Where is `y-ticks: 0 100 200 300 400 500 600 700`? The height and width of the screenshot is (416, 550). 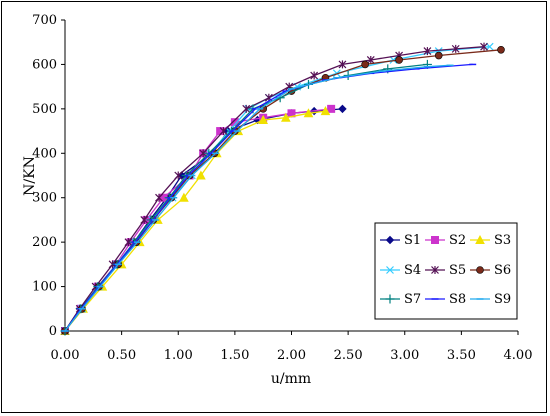 y-ticks: 0 100 200 300 400 500 600 700 is located at coordinates (48, 176).